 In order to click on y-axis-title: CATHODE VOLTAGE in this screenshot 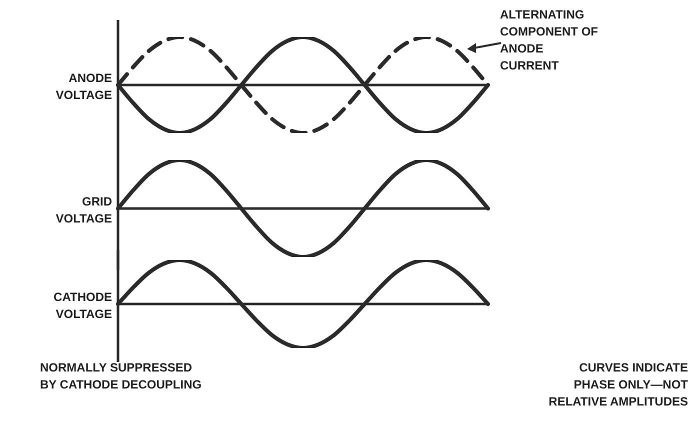, I will do `click(83, 305)`.